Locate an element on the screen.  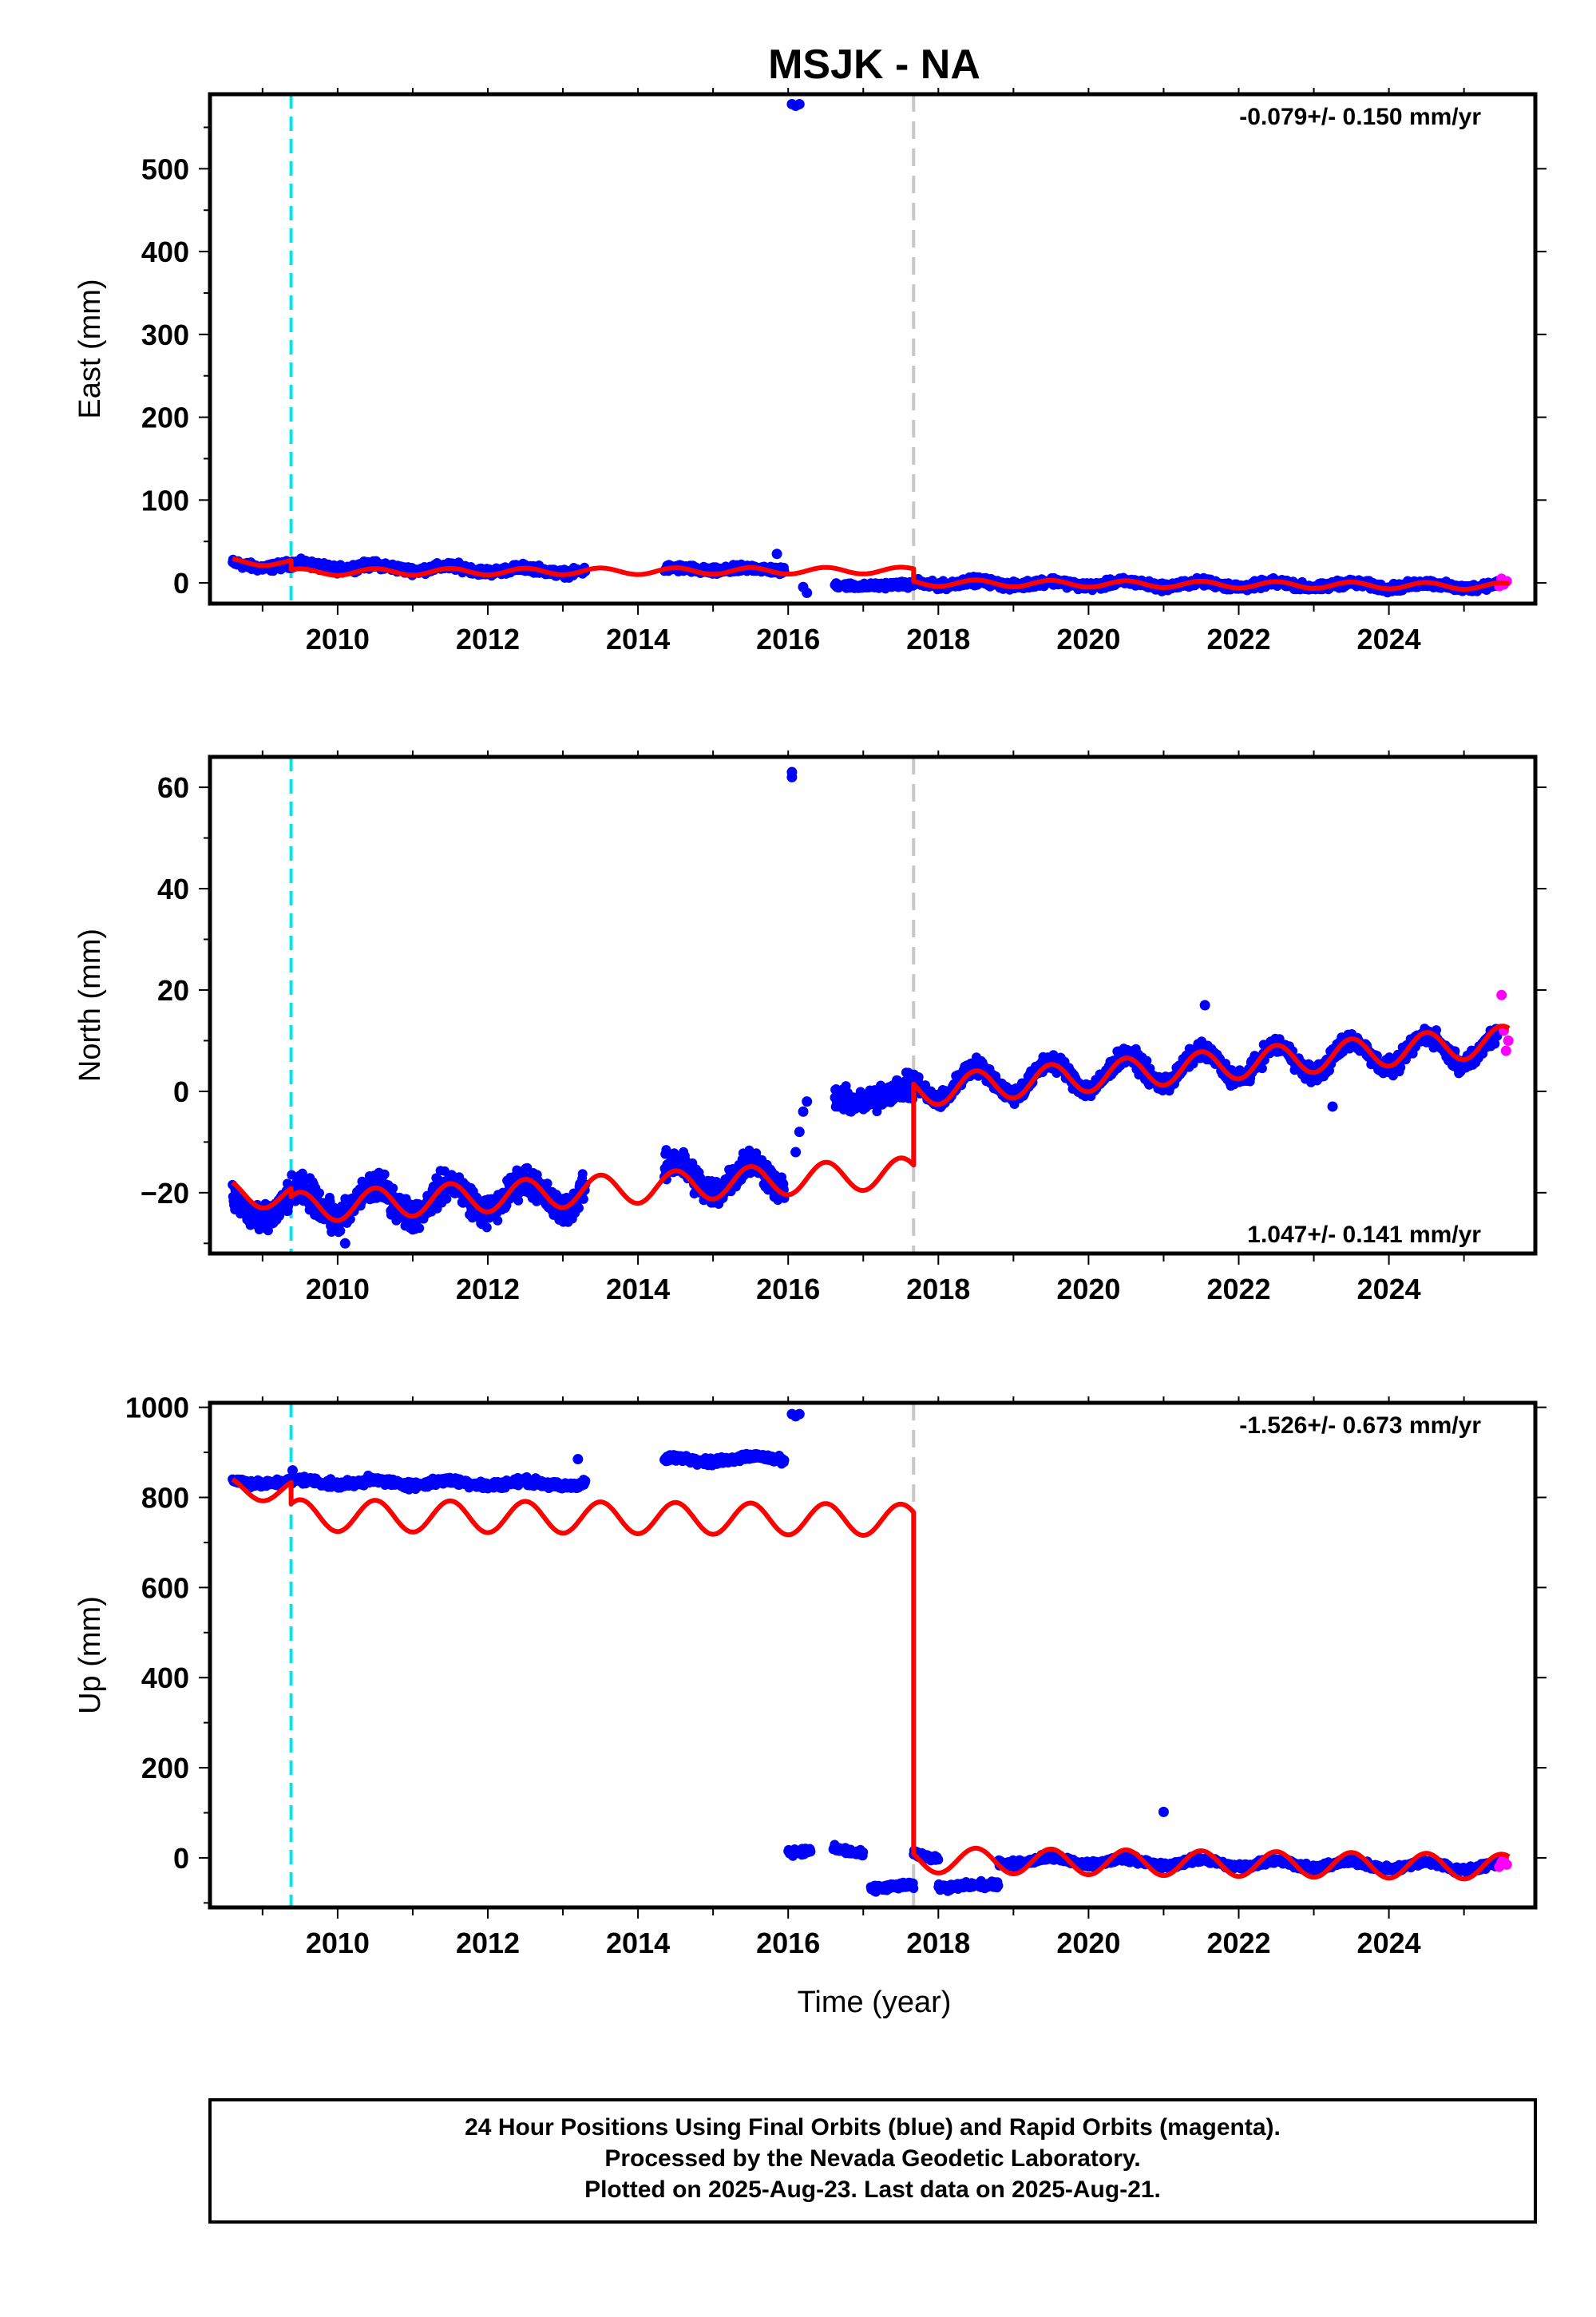
y-tick-label: −20 is located at coordinates (165, 1193).